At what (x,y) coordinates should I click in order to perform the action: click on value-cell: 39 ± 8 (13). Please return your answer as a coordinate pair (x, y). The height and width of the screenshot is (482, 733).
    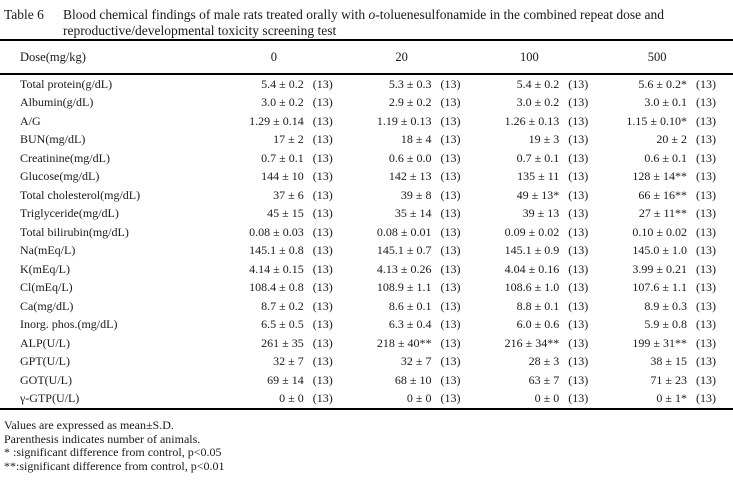
    Looking at the image, I should click on (414, 195).